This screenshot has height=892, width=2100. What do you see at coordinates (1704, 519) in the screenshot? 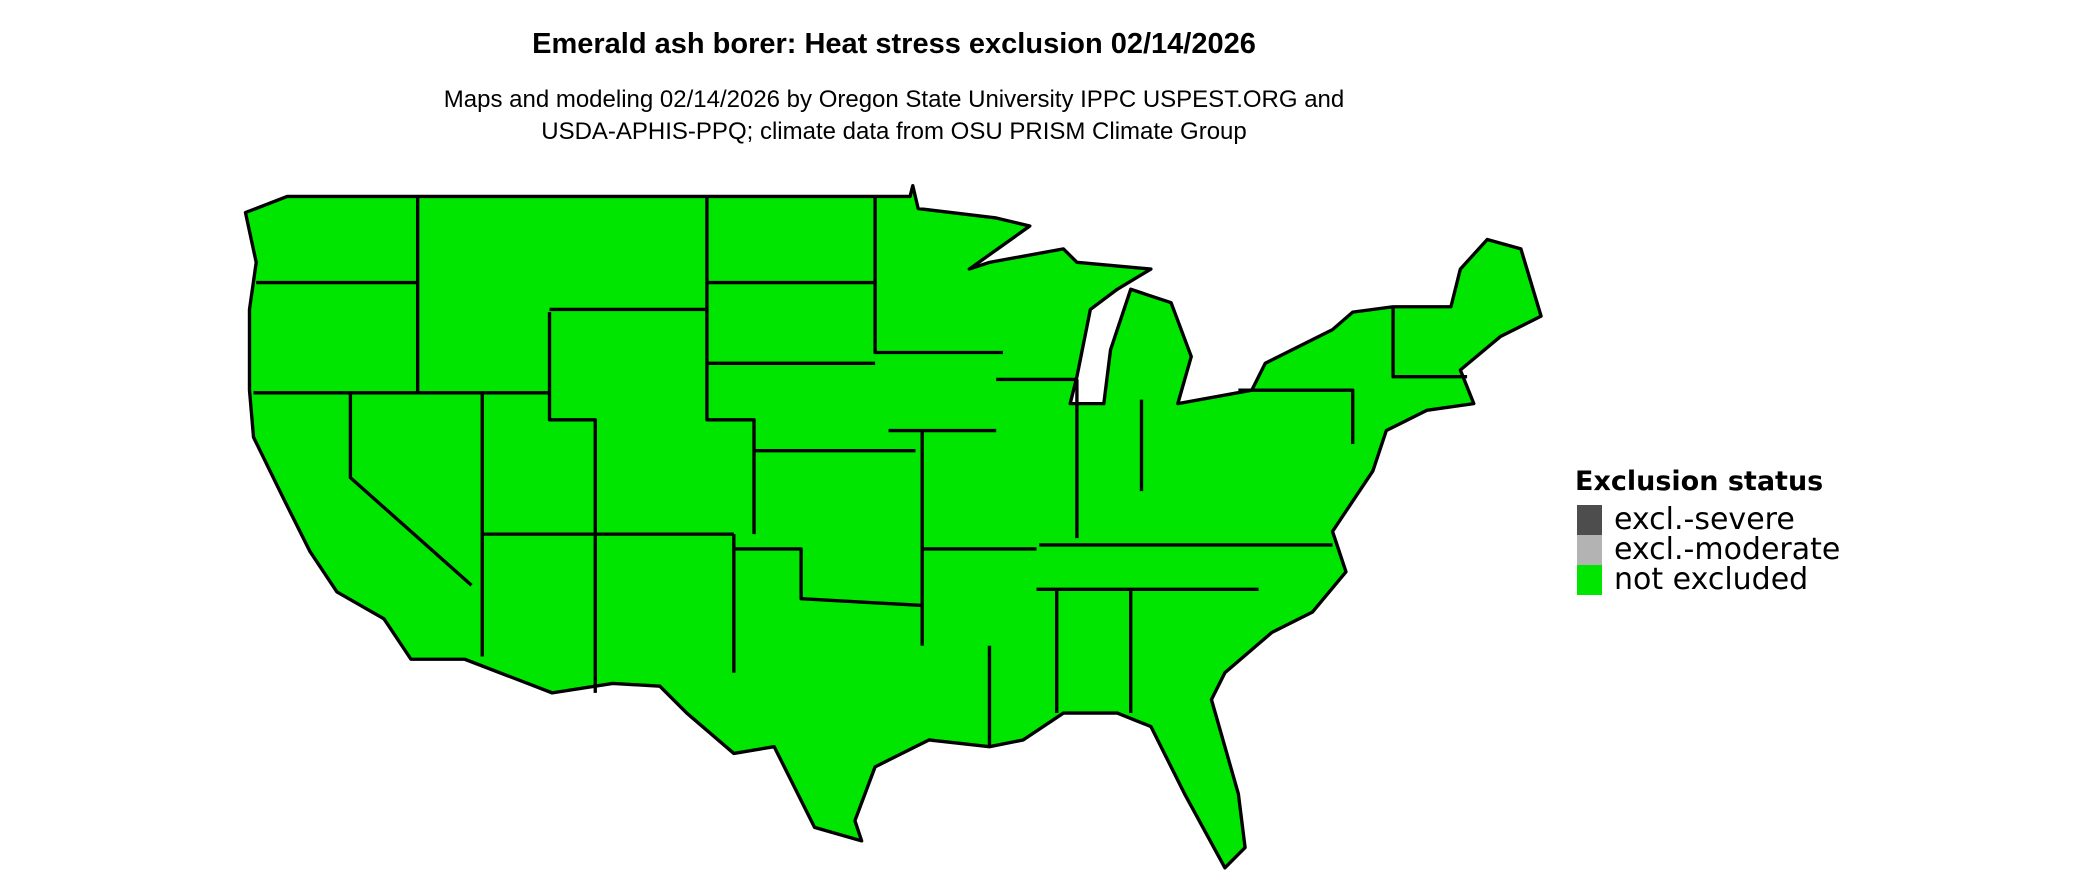
I see `legend-label: excl.-severe` at bounding box center [1704, 519].